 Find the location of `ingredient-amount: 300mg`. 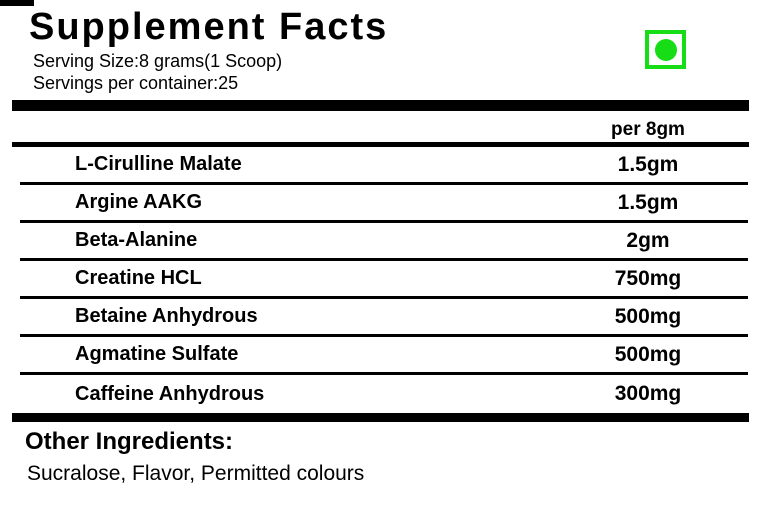

ingredient-amount: 300mg is located at coordinates (648, 393).